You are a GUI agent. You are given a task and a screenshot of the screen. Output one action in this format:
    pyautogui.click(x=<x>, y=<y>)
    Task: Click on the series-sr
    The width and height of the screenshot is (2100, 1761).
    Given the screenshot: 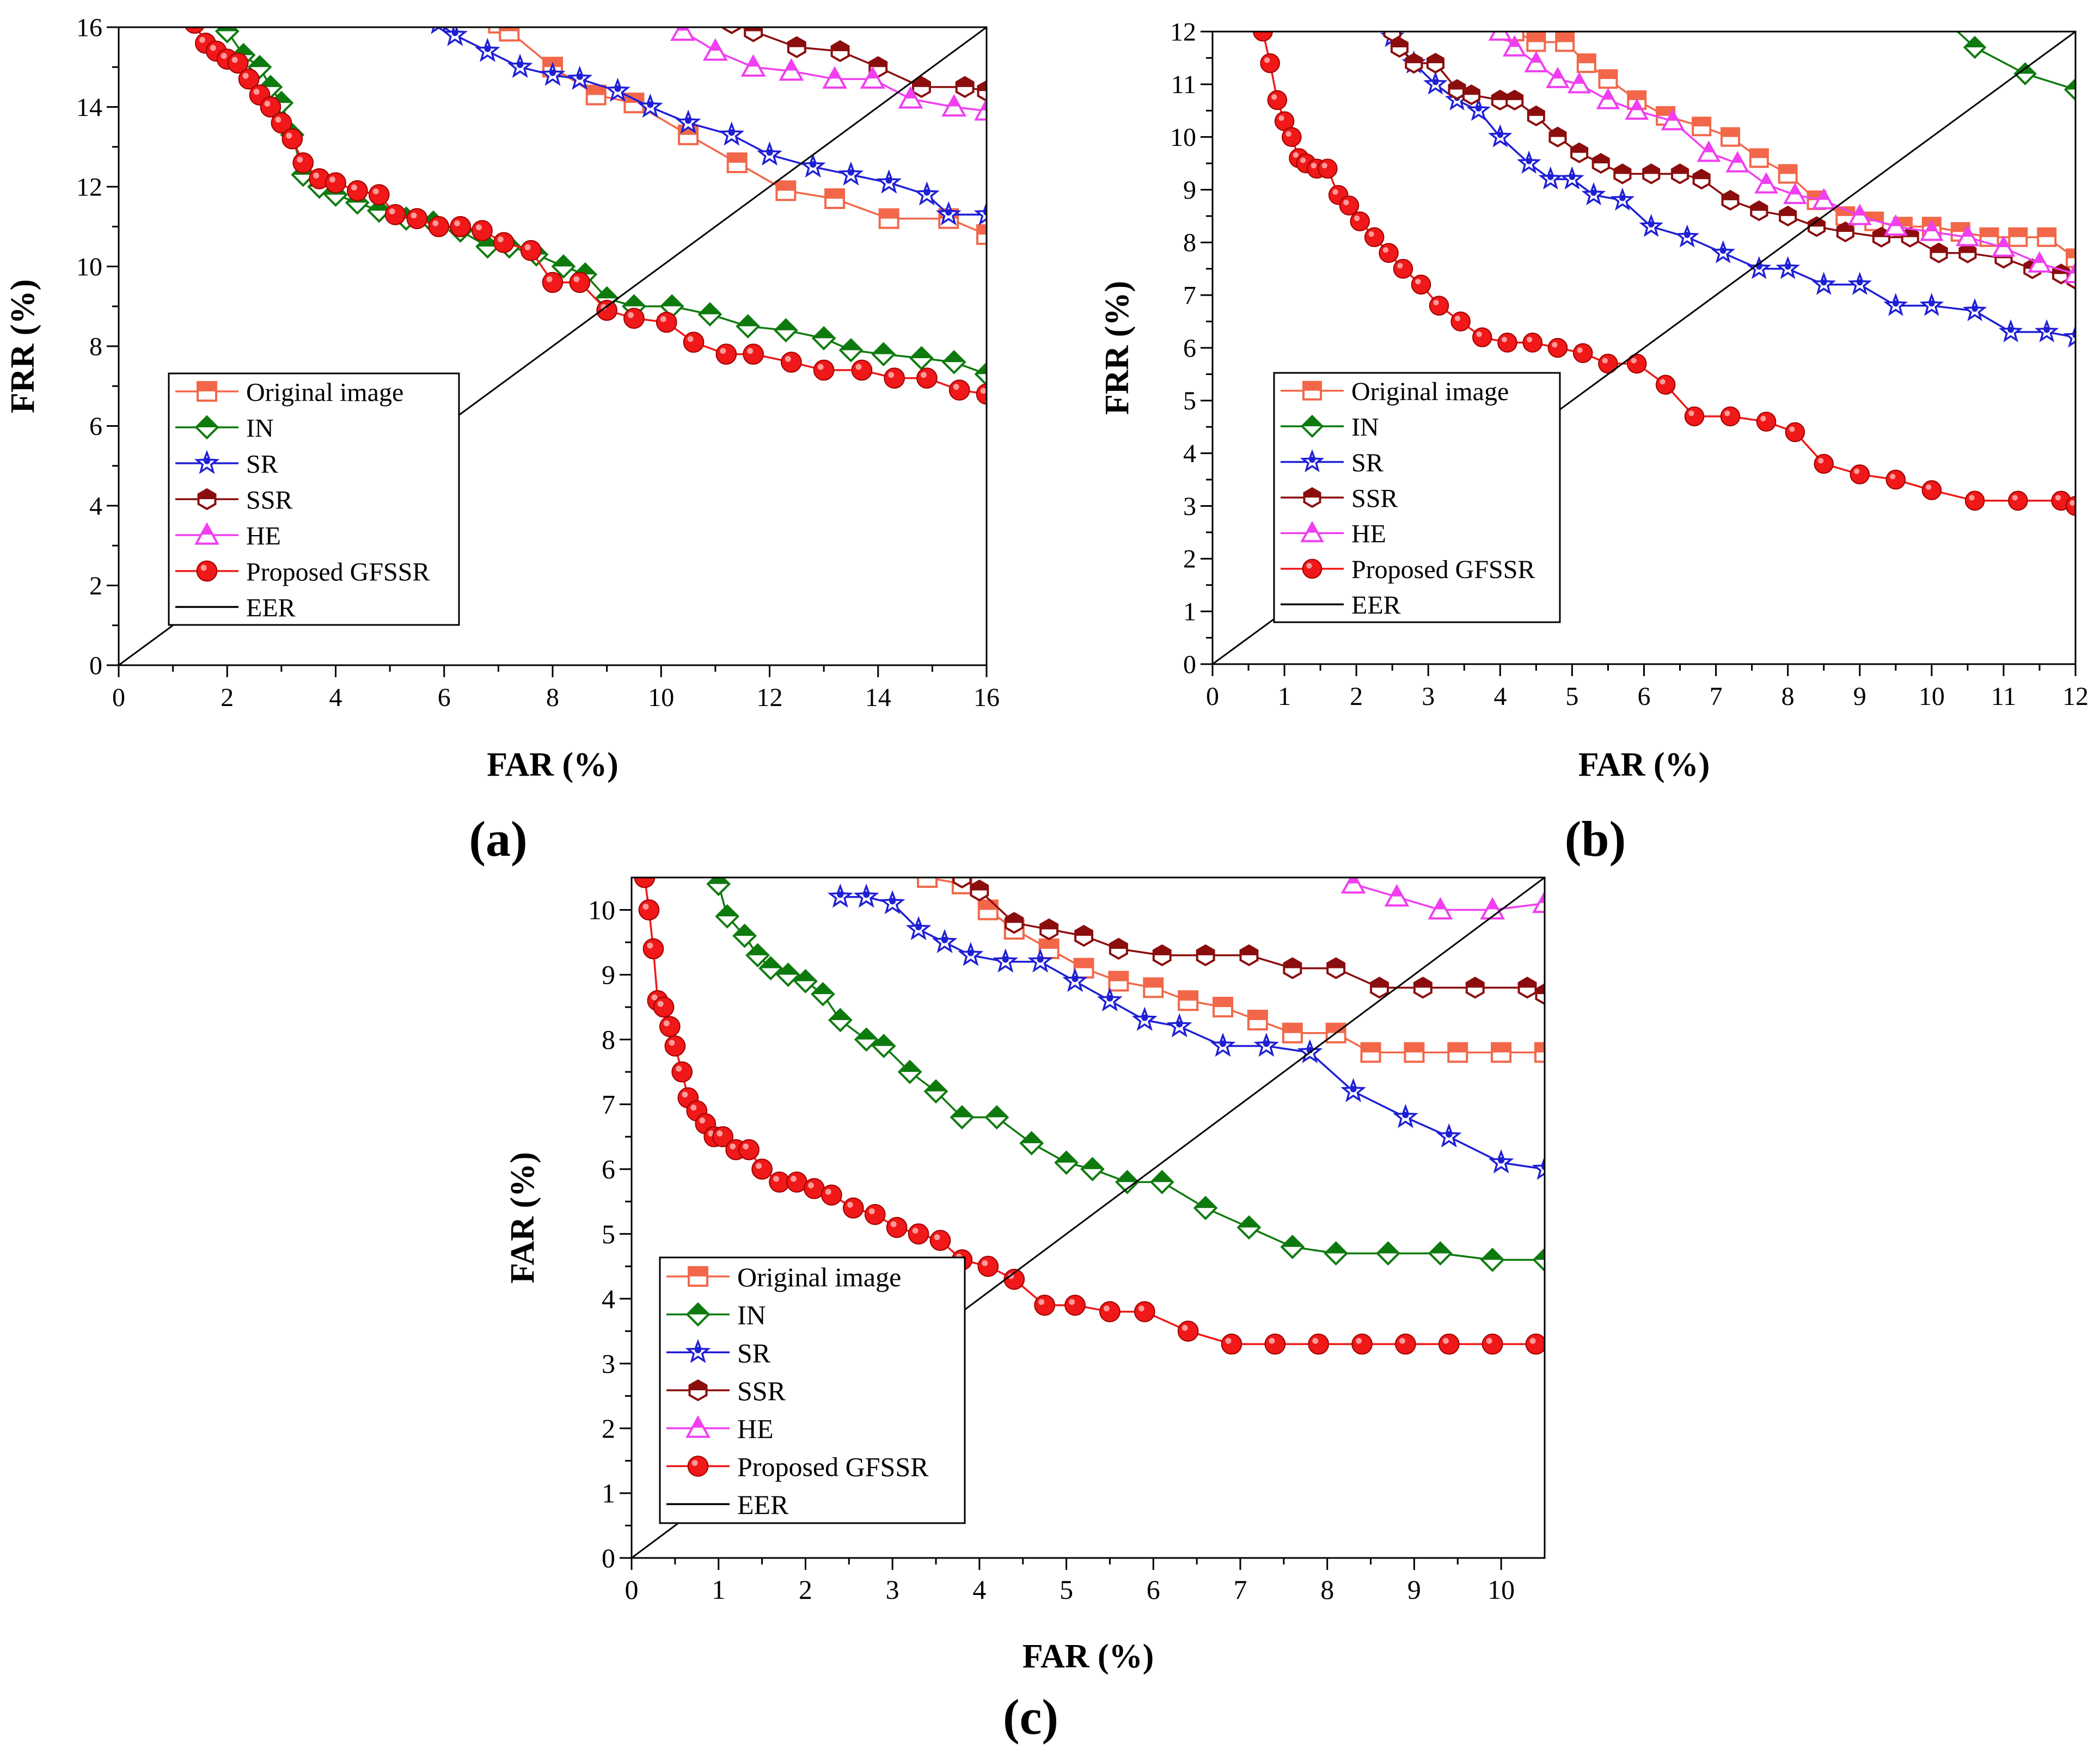 What is the action you would take?
    pyautogui.click(x=1186, y=1032)
    